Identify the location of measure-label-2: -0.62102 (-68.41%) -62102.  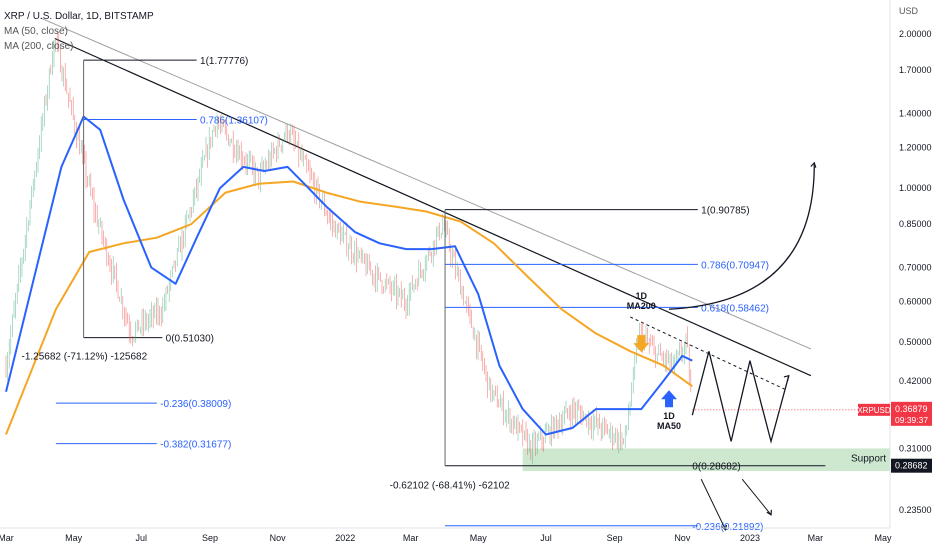
(450, 486).